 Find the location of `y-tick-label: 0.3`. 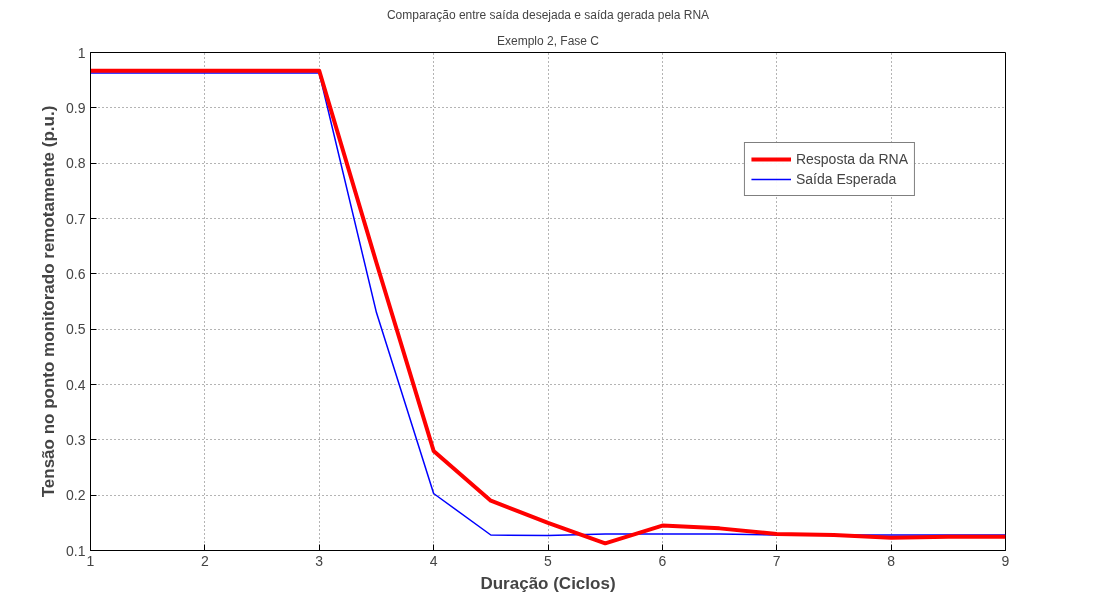

y-tick-label: 0.3 is located at coordinates (76, 439).